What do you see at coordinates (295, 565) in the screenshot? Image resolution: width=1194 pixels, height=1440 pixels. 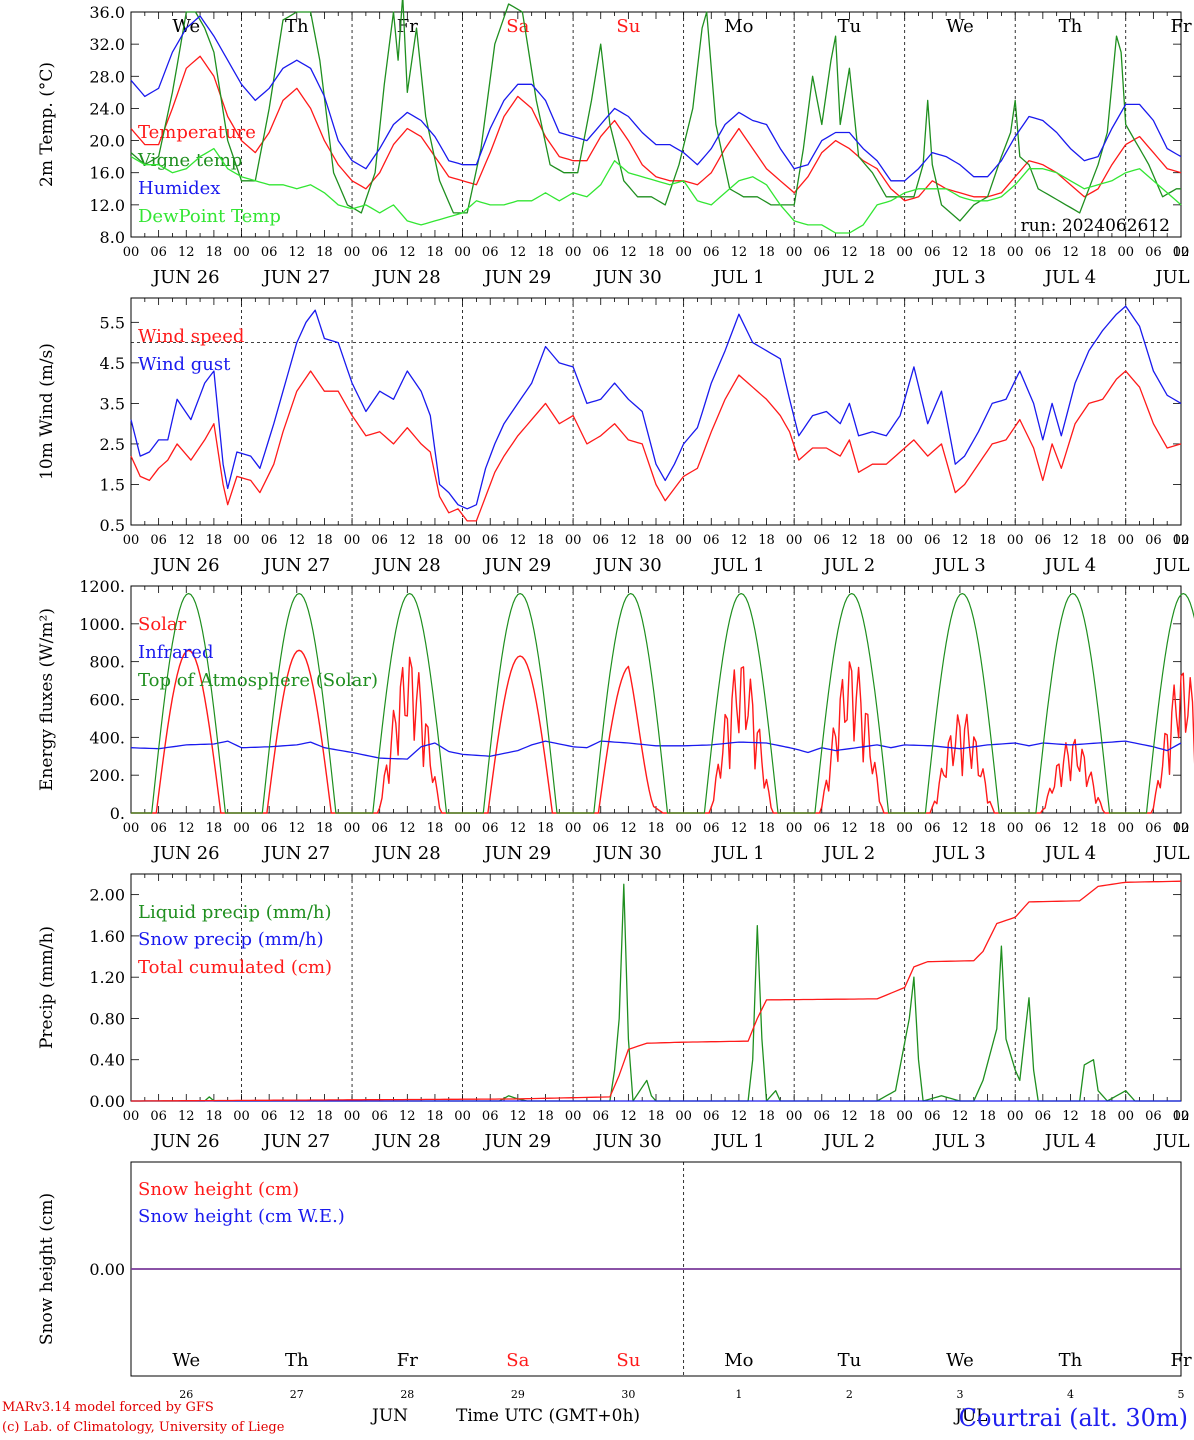 I see `panel2-date-label: JUN 27` at bounding box center [295, 565].